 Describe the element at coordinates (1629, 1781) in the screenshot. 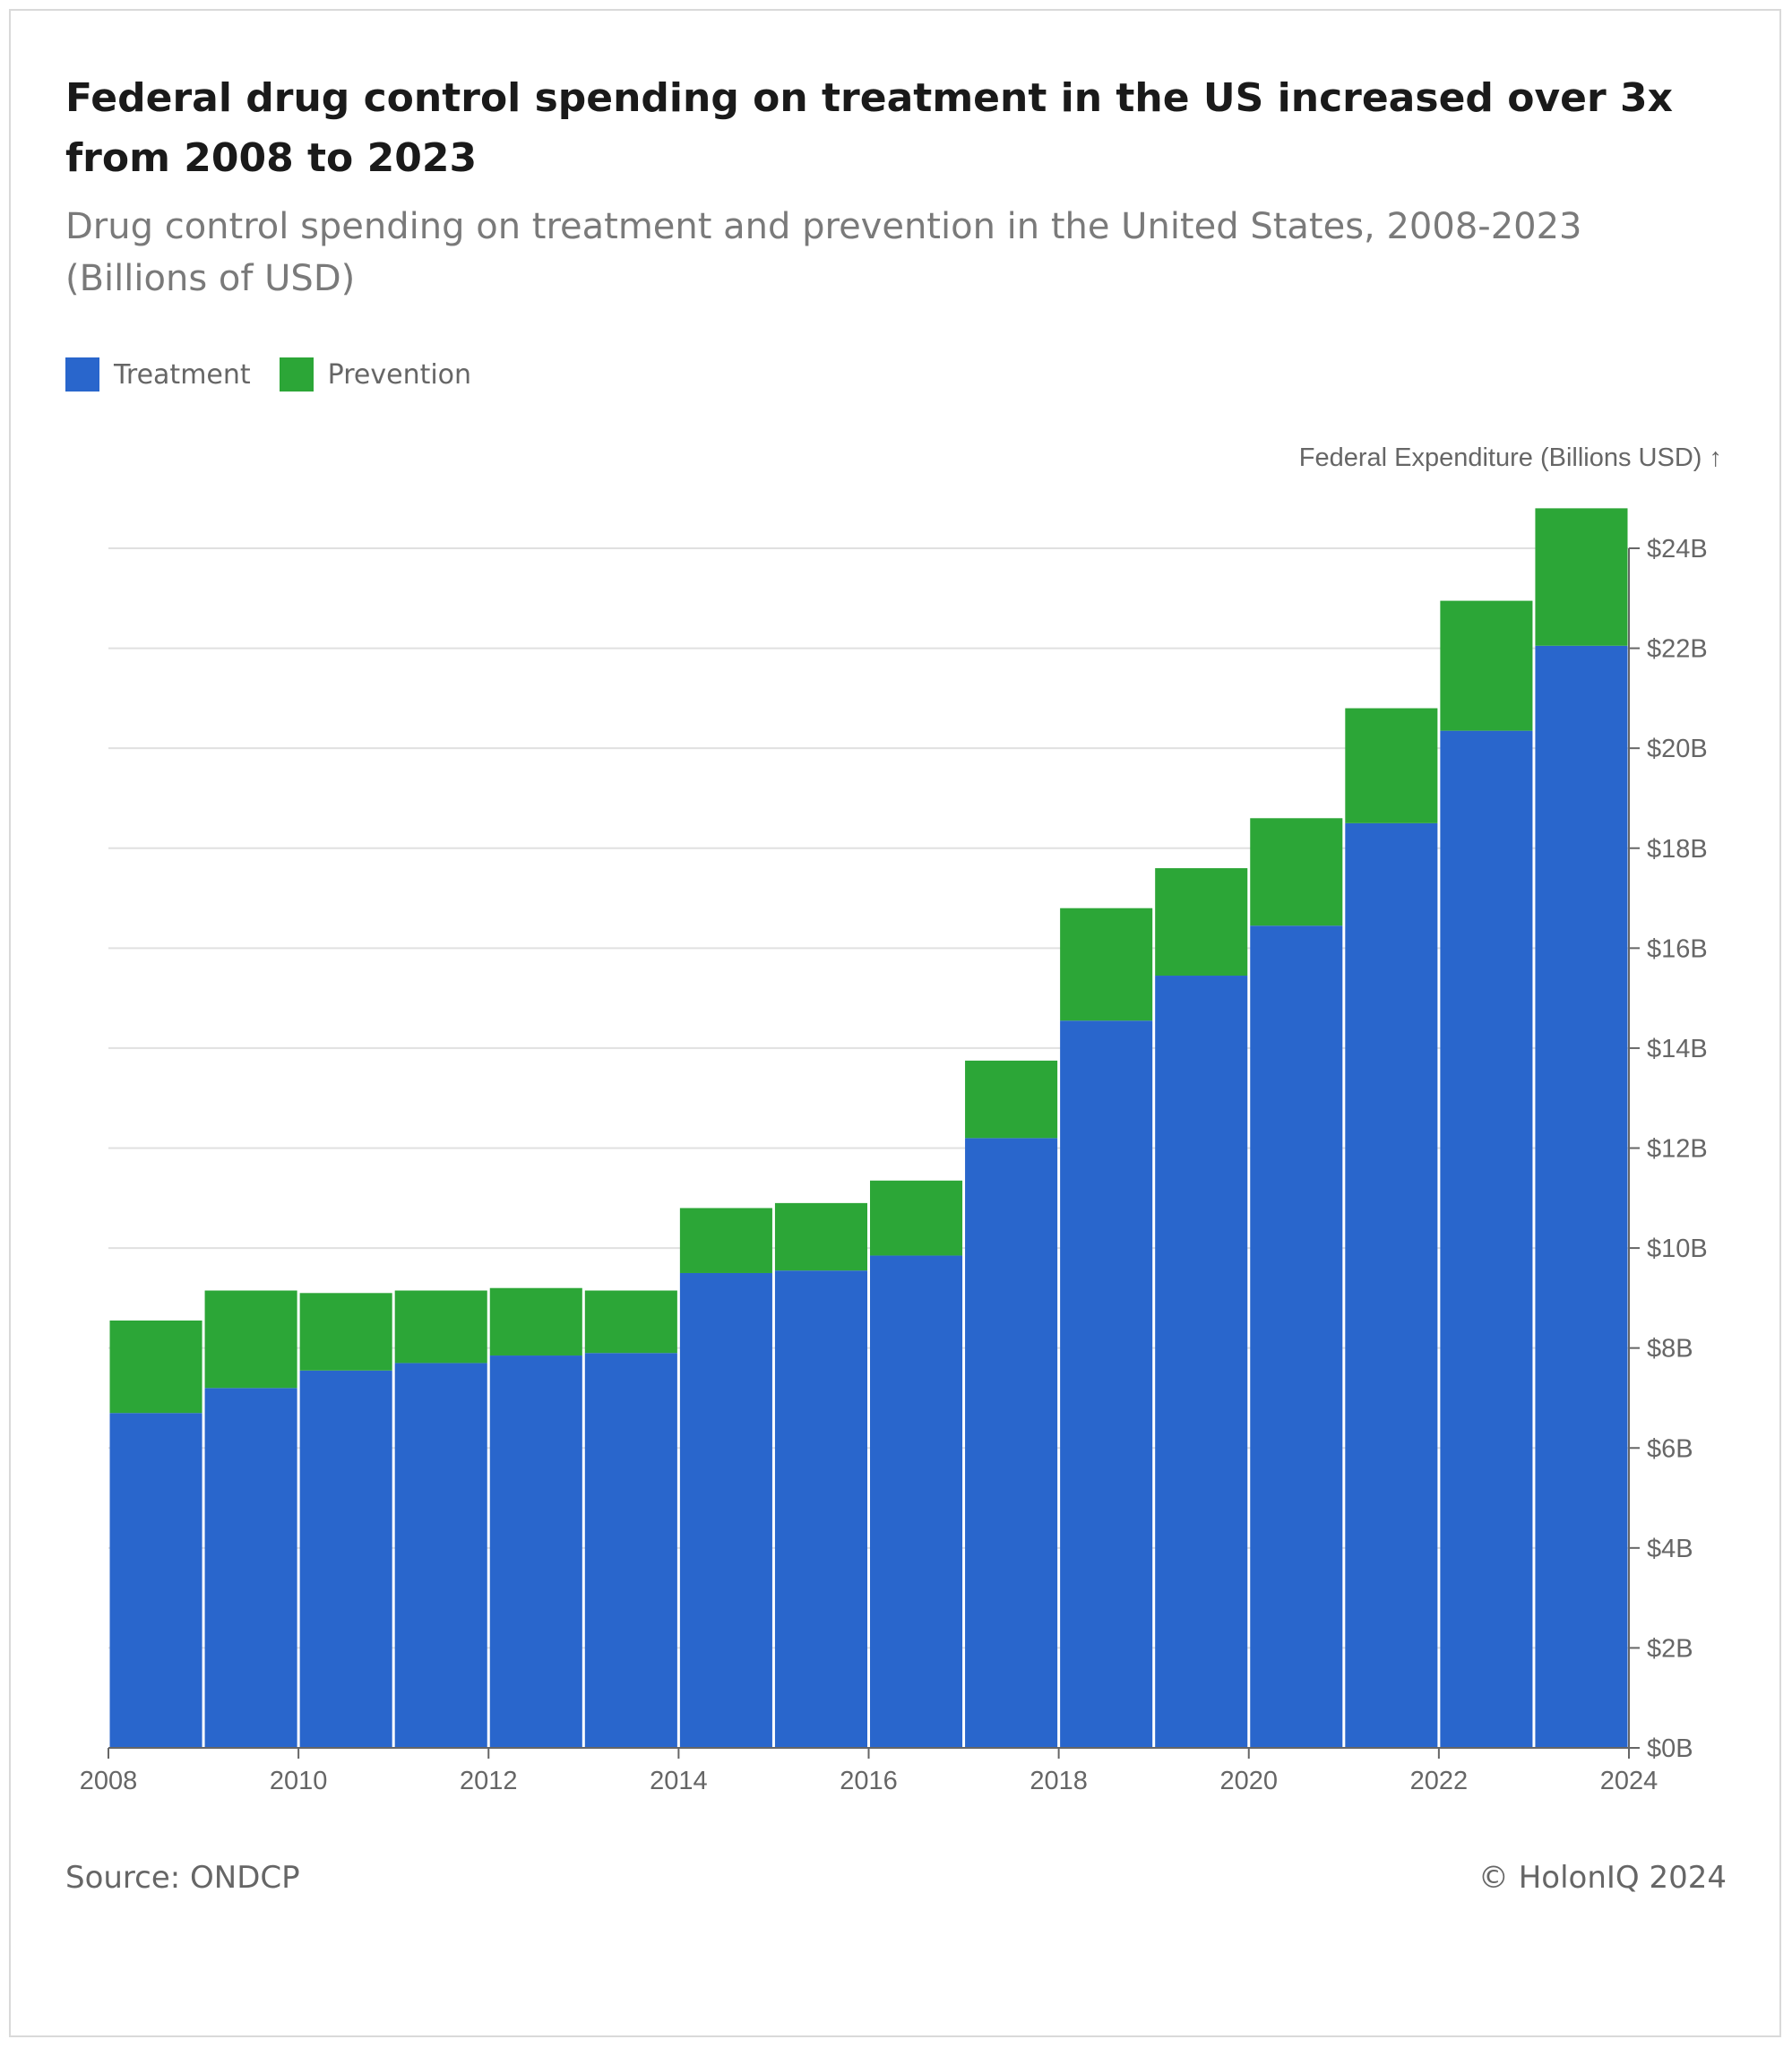

I see `x-tick-label: 2024` at that location.